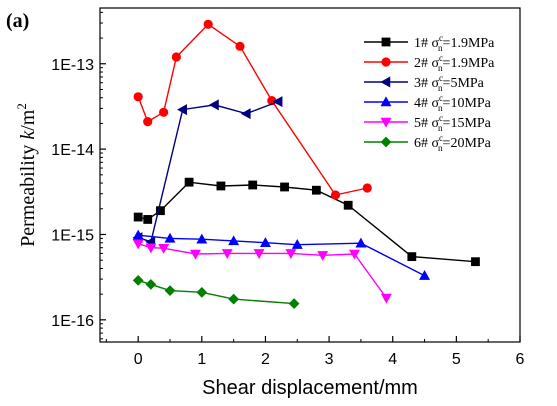 This screenshot has height=406, width=557. I want to click on legend-label-prefix: 3# σ, so click(427, 83).